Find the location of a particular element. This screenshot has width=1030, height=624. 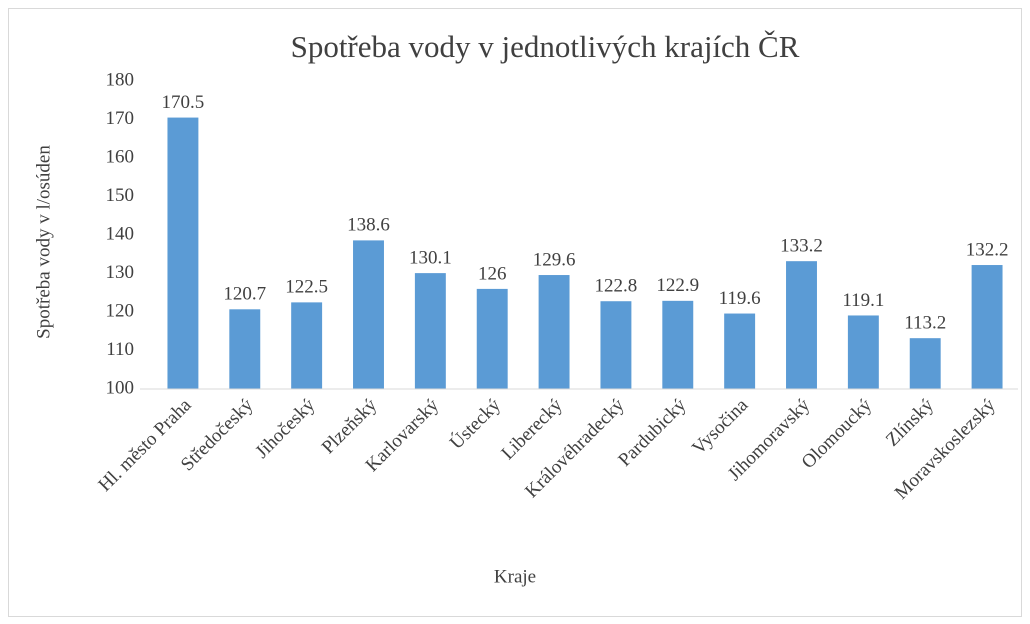

y-axis-title: Spotřeba vody v l/osúden is located at coordinates (43, 242).